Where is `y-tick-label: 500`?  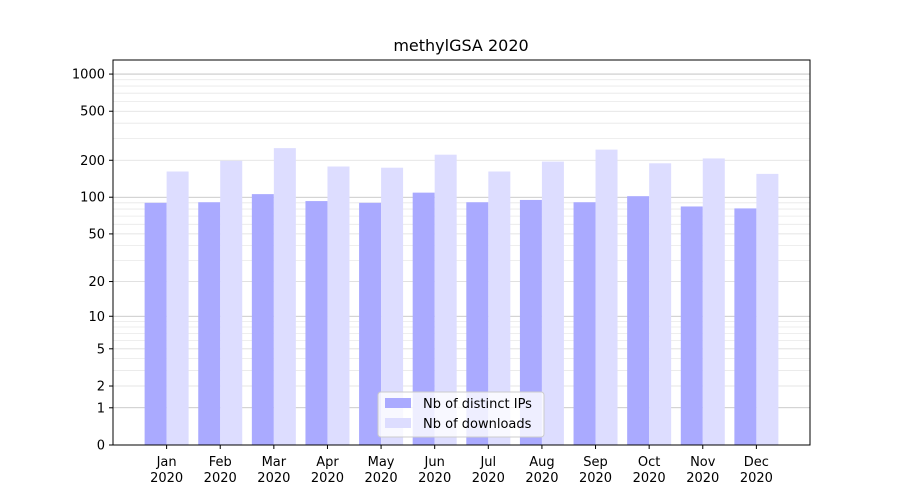
y-tick-label: 500 is located at coordinates (92, 112).